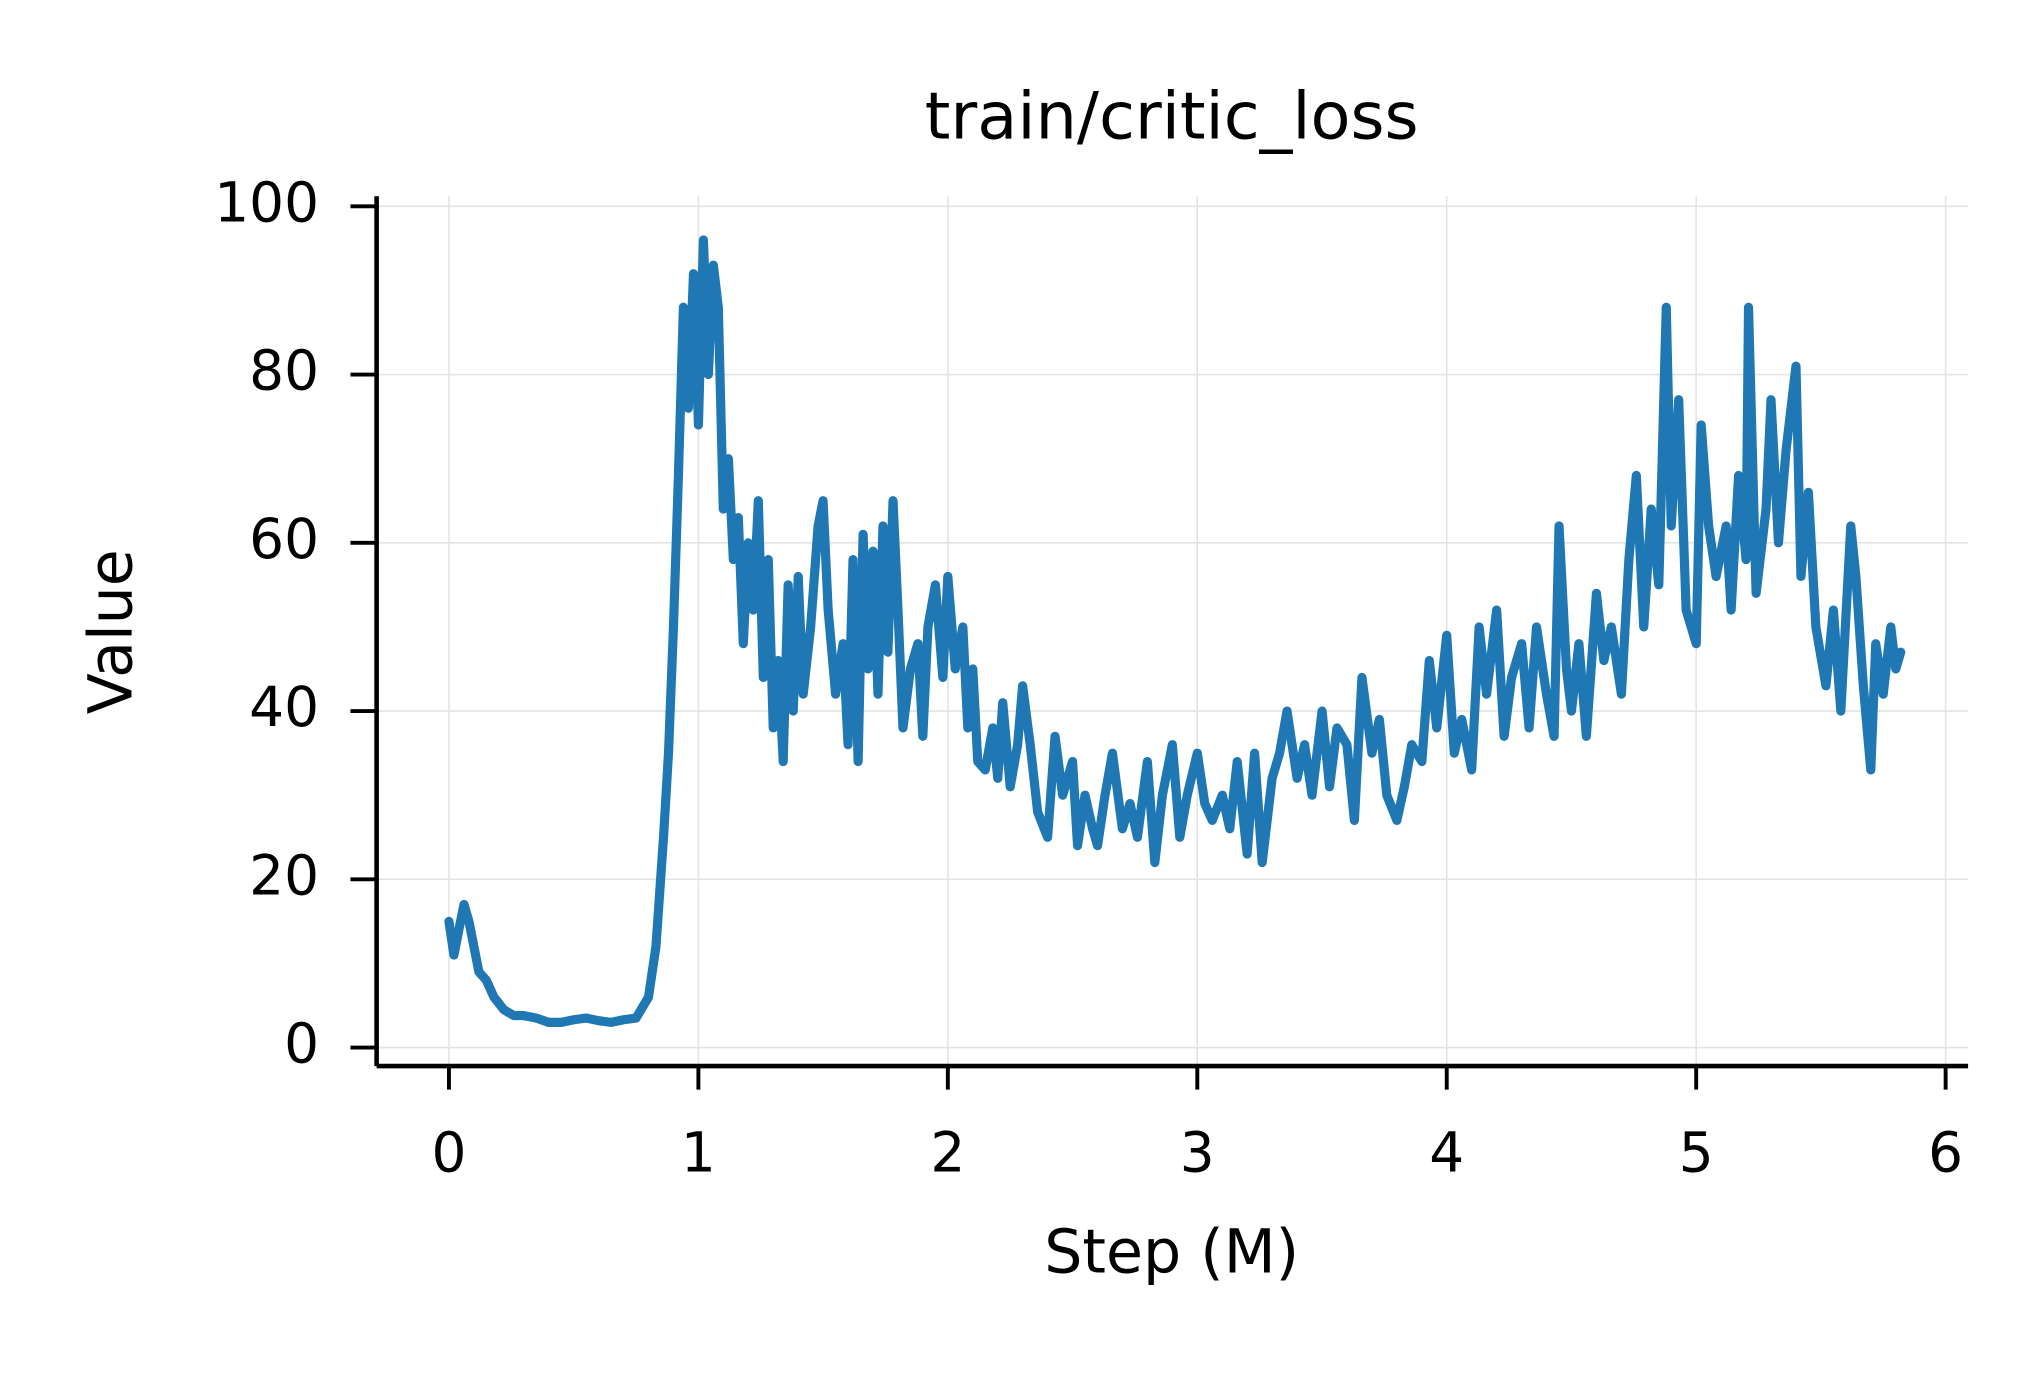 The image size is (2040, 1380). What do you see at coordinates (1171, 1252) in the screenshot?
I see `x-axis-label: Step (M)` at bounding box center [1171, 1252].